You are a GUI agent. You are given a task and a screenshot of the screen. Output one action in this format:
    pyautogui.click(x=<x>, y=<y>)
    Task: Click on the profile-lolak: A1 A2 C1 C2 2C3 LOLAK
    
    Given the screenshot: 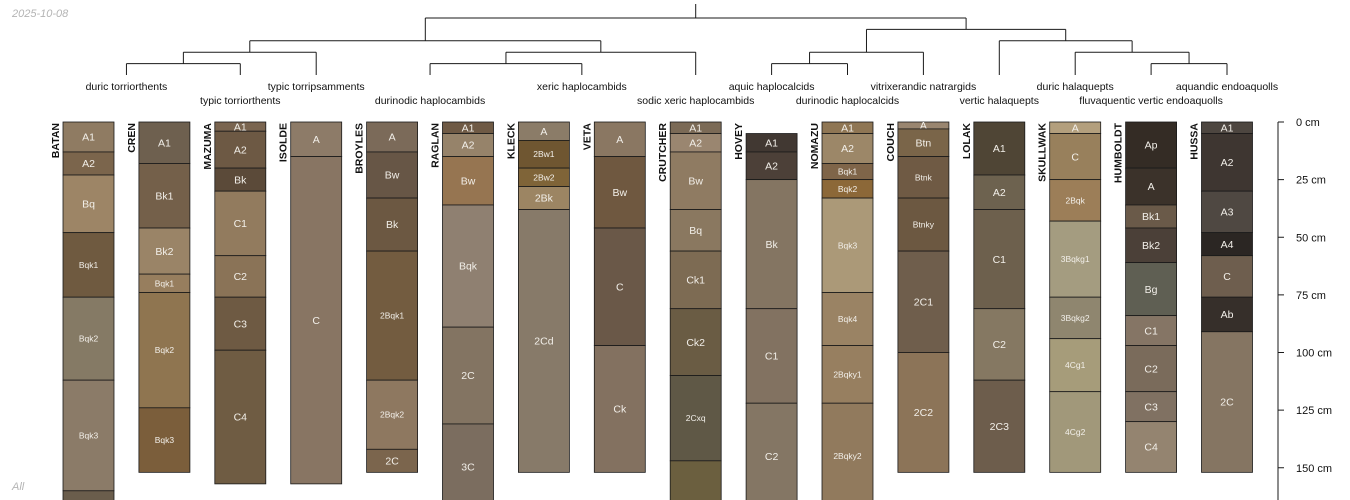 What is the action you would take?
    pyautogui.click(x=993, y=297)
    